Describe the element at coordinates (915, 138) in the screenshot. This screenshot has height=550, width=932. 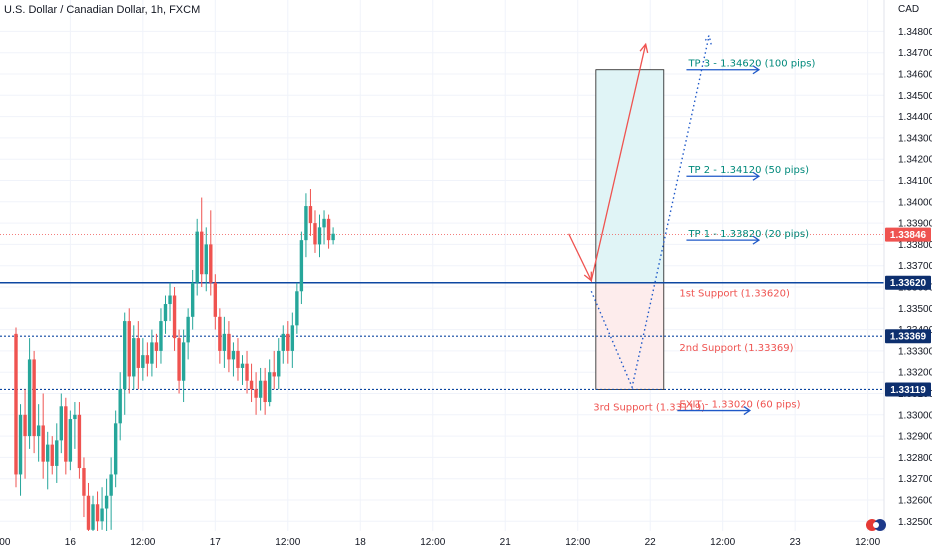
I see `y-tick-label: 1.34300` at that location.